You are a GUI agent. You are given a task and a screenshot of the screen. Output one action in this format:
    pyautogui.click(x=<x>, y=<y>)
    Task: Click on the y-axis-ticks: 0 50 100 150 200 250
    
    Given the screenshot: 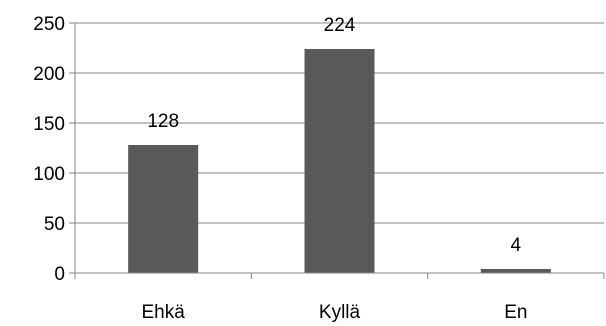 What is the action you would take?
    pyautogui.click(x=54, y=149)
    